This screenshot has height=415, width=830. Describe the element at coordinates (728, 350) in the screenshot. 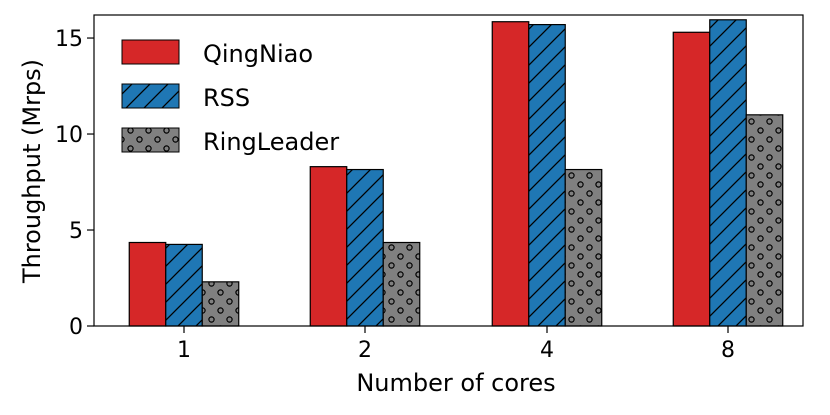

I see `x-tick-label-8: 8` at that location.